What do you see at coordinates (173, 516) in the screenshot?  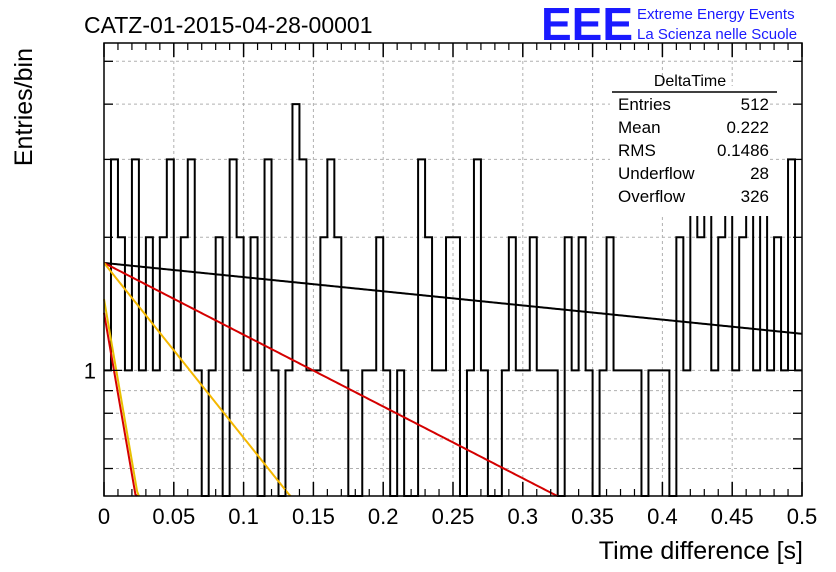 I see `x-tick-label: 0.05` at bounding box center [173, 516].